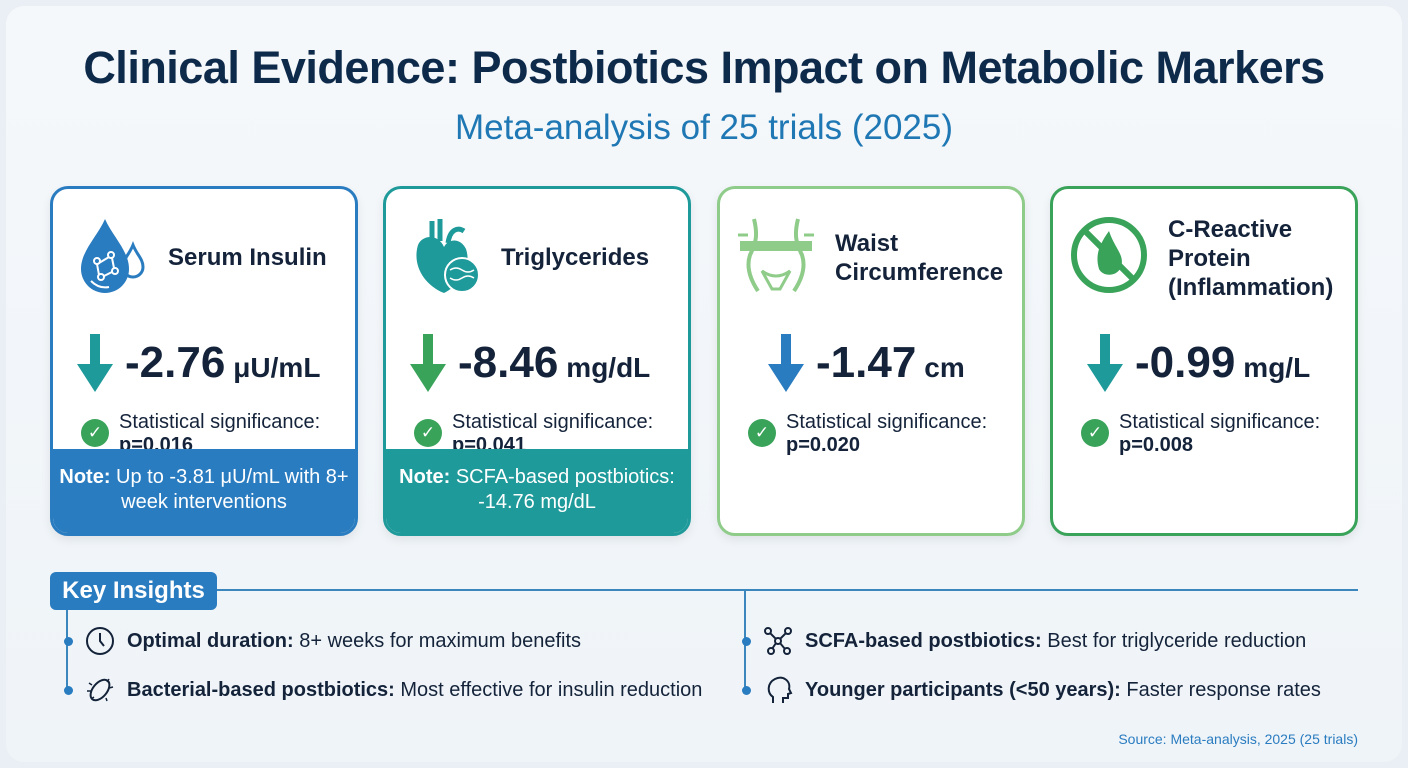  What do you see at coordinates (608, 367) in the screenshot?
I see `card-unit: mg/dL` at bounding box center [608, 367].